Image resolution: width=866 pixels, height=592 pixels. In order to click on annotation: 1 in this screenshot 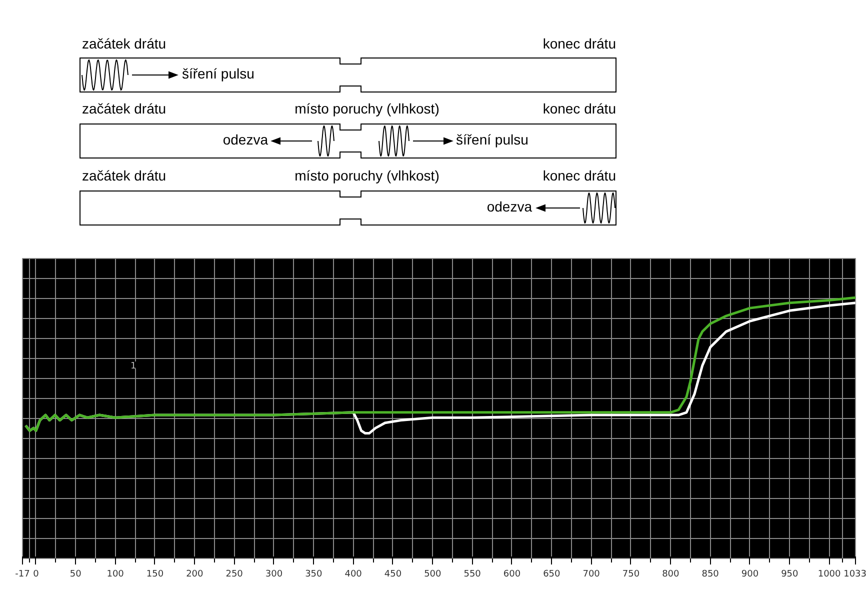, I will do `click(133, 367)`.